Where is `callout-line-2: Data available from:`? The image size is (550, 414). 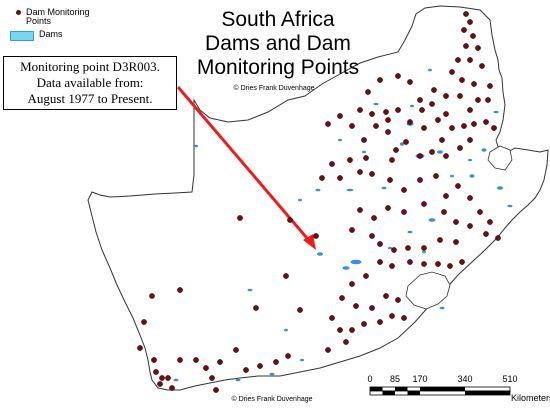 callout-line-2: Data available from: is located at coordinates (90, 82).